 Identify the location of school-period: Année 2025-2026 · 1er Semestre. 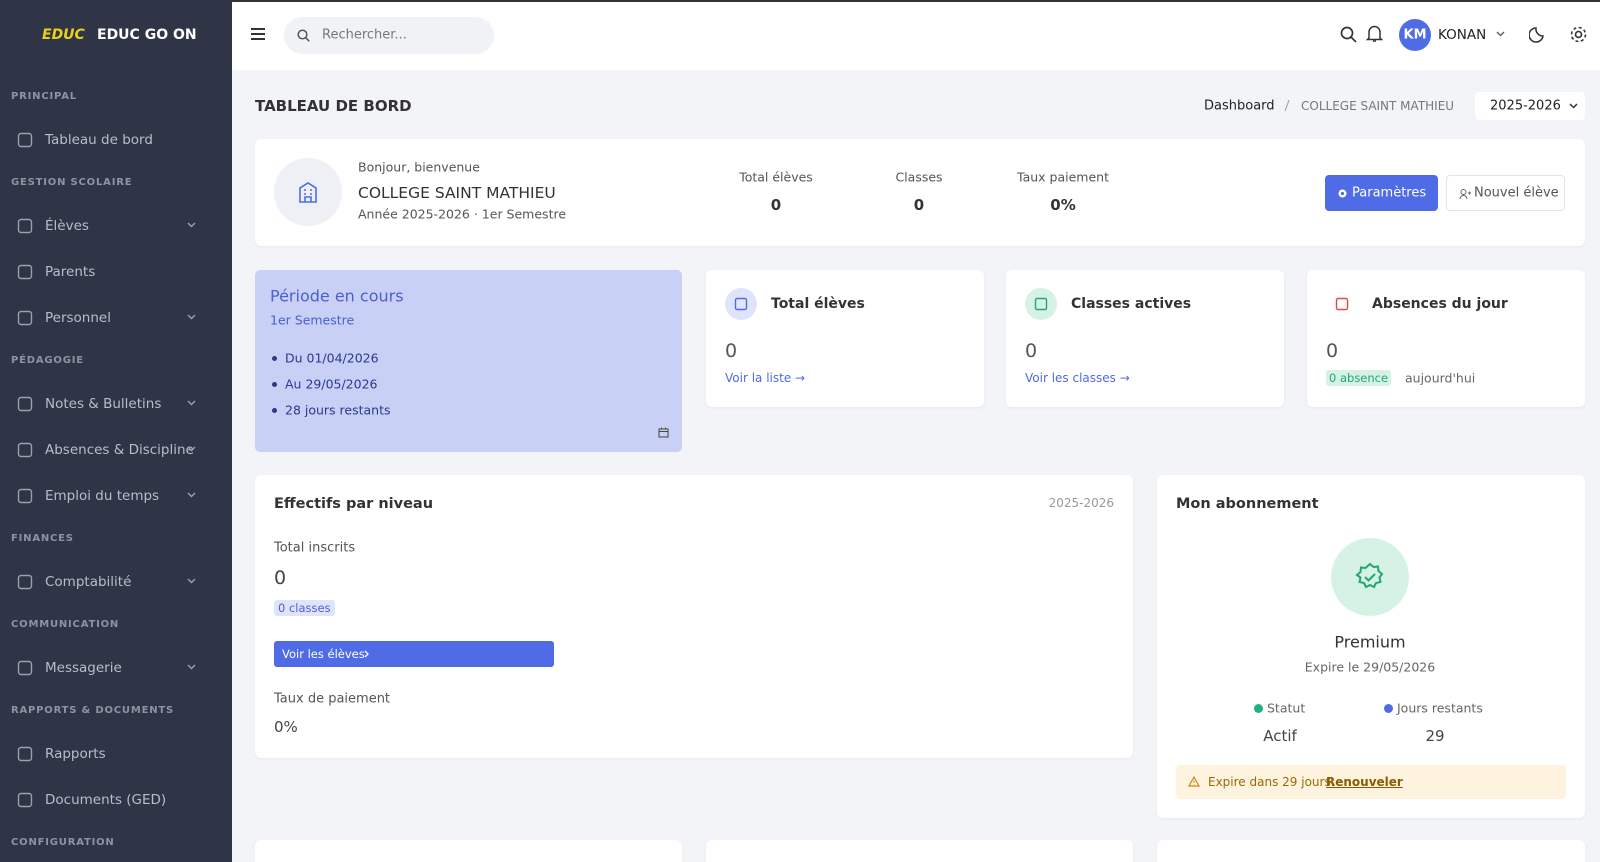
(462, 214).